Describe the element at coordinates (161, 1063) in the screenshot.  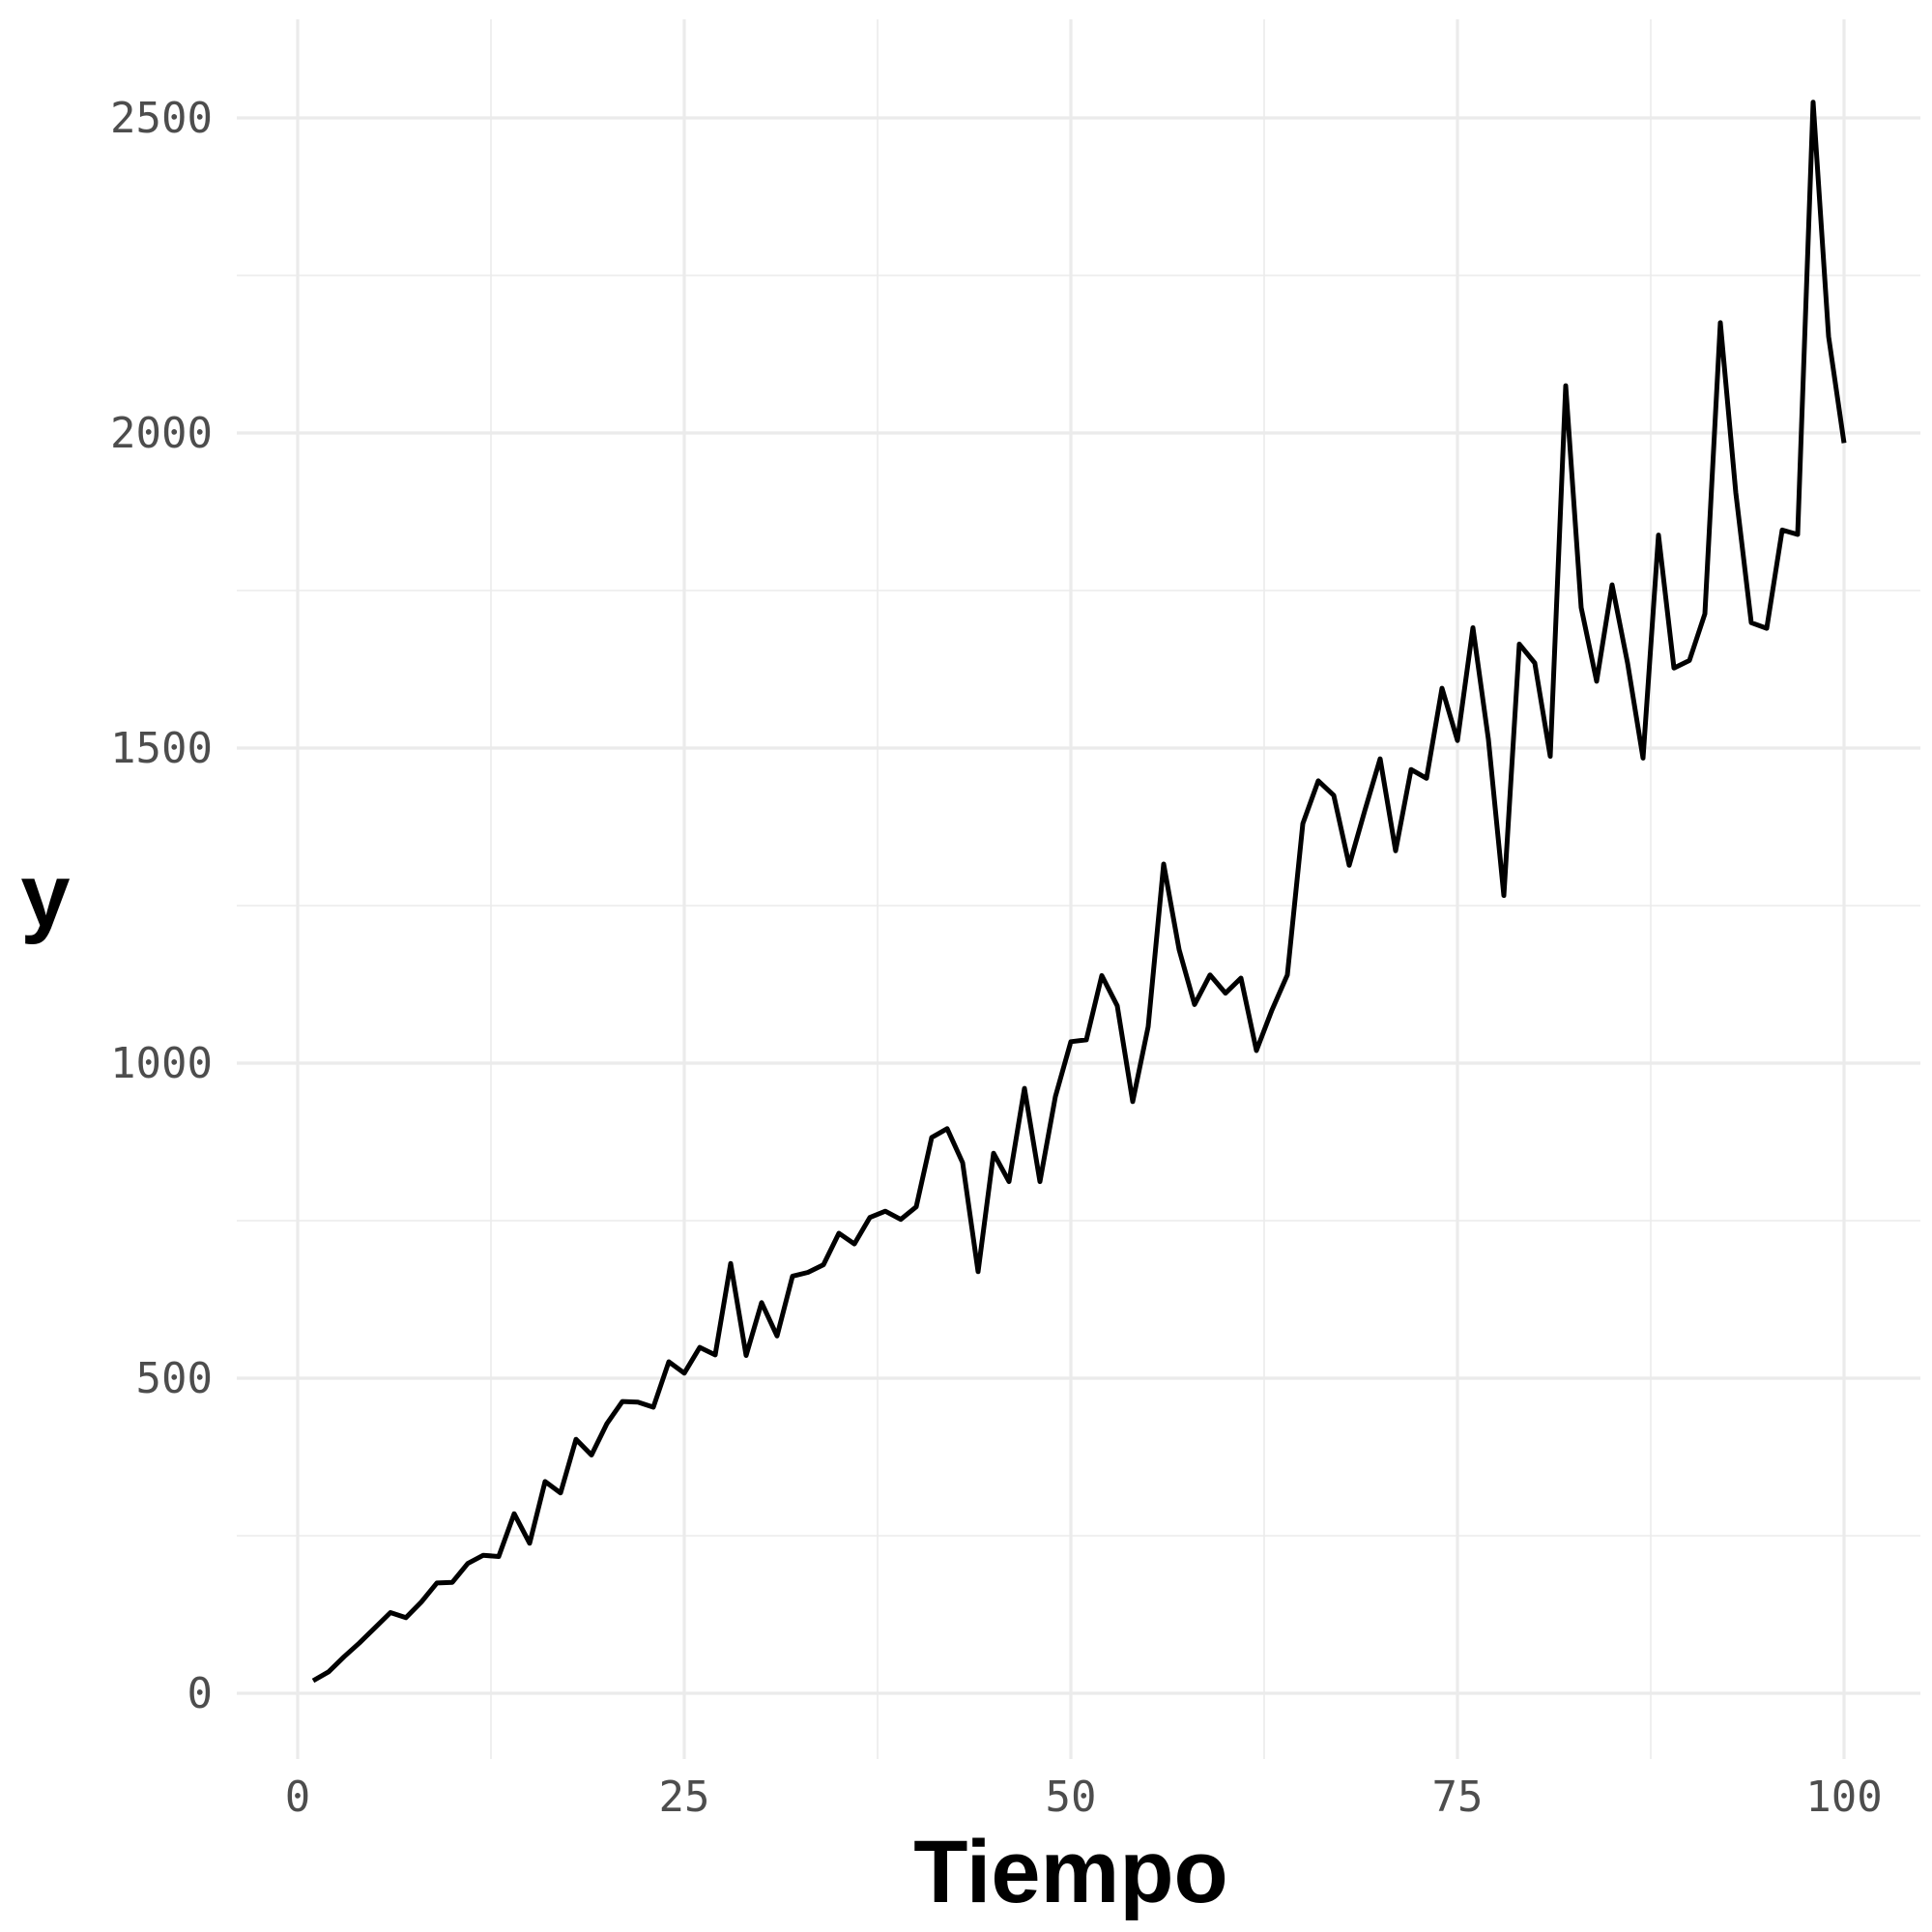
I see `y-tick-label: 1000` at that location.